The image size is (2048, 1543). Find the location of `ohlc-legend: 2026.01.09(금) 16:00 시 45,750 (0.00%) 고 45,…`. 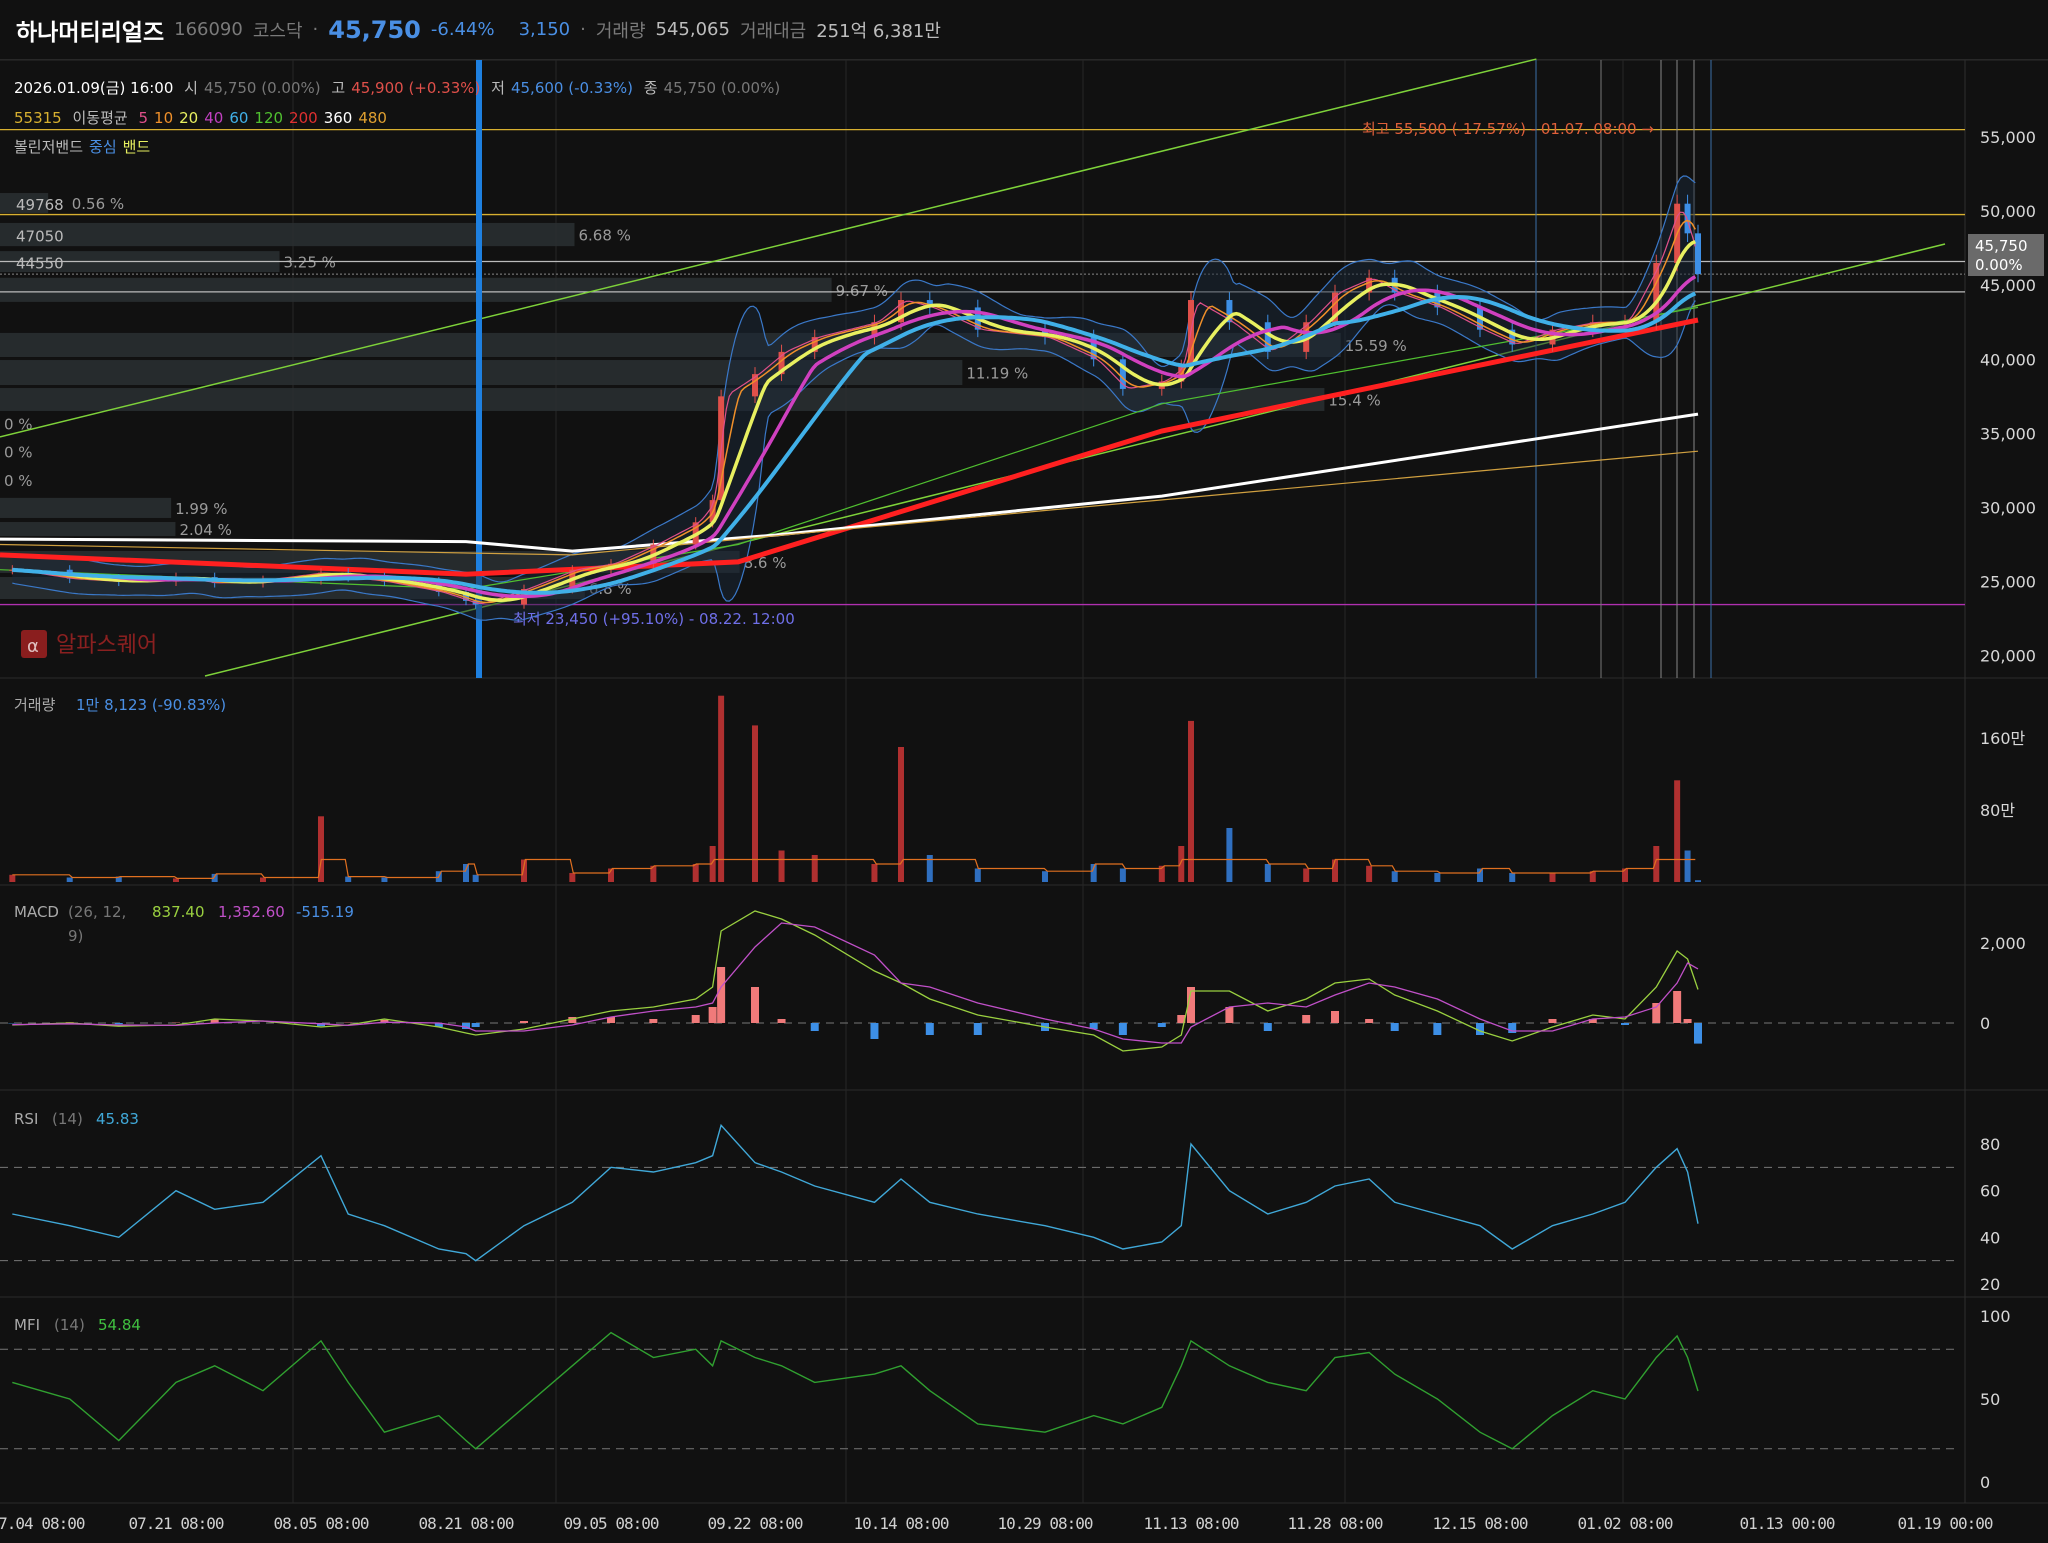

ohlc-legend: 2026.01.09(금) 16:00 시 45,750 (0.00%) 고 45,… is located at coordinates (400, 87).